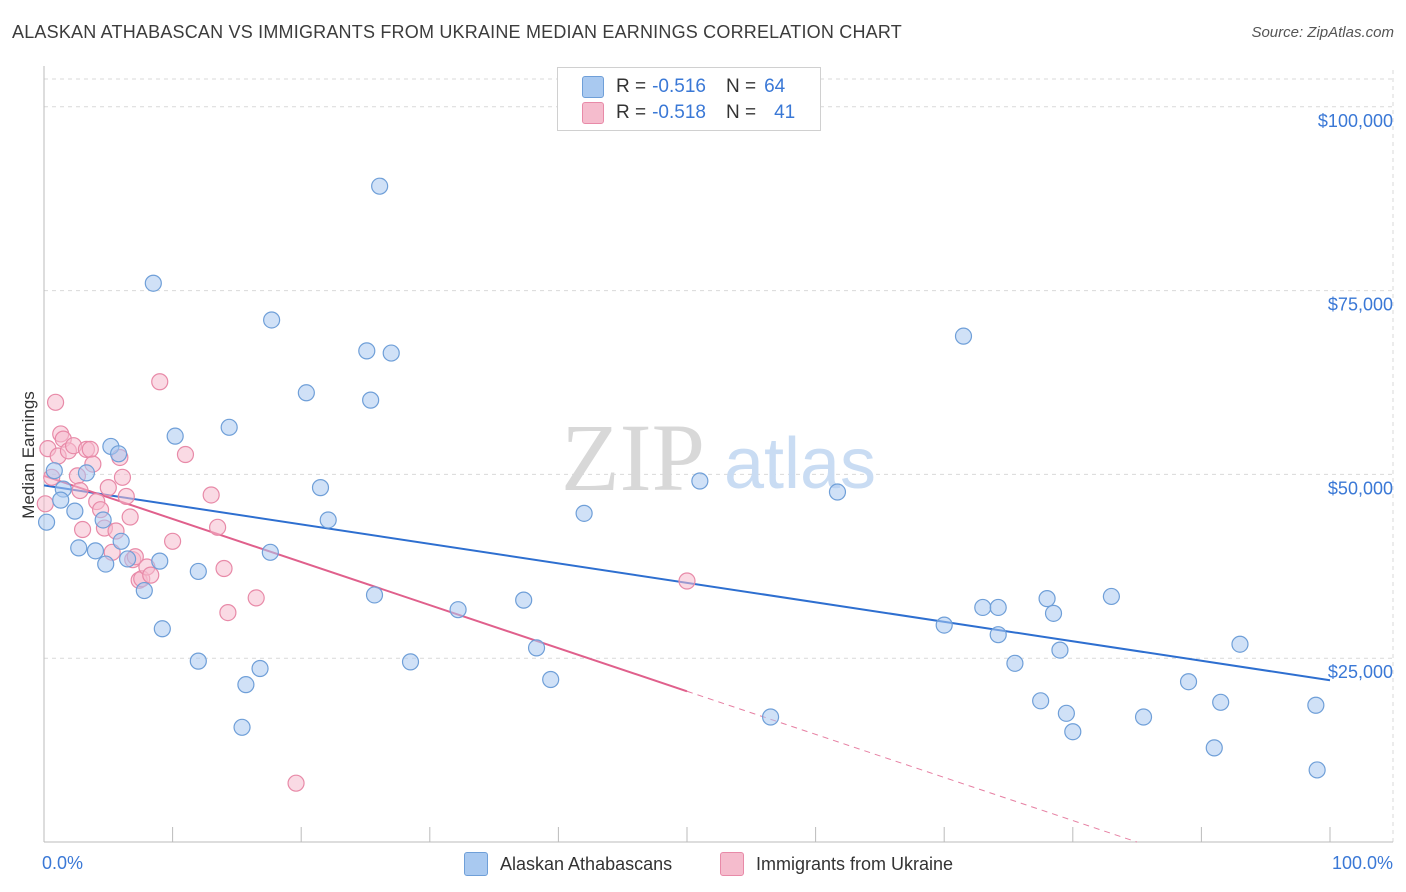 The image size is (1406, 892). I want to click on watermark-atlas: atlas, so click(800, 464).